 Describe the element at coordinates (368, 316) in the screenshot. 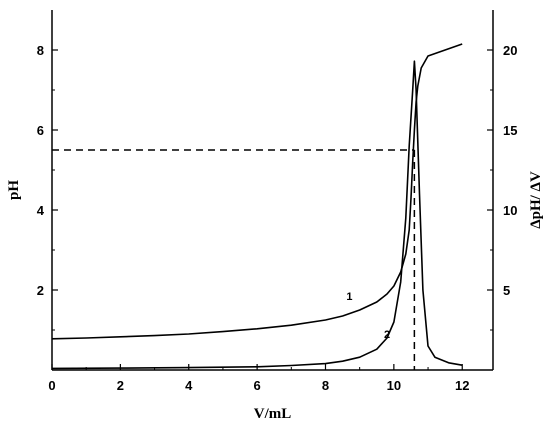

I see `curve-labels: 12` at that location.